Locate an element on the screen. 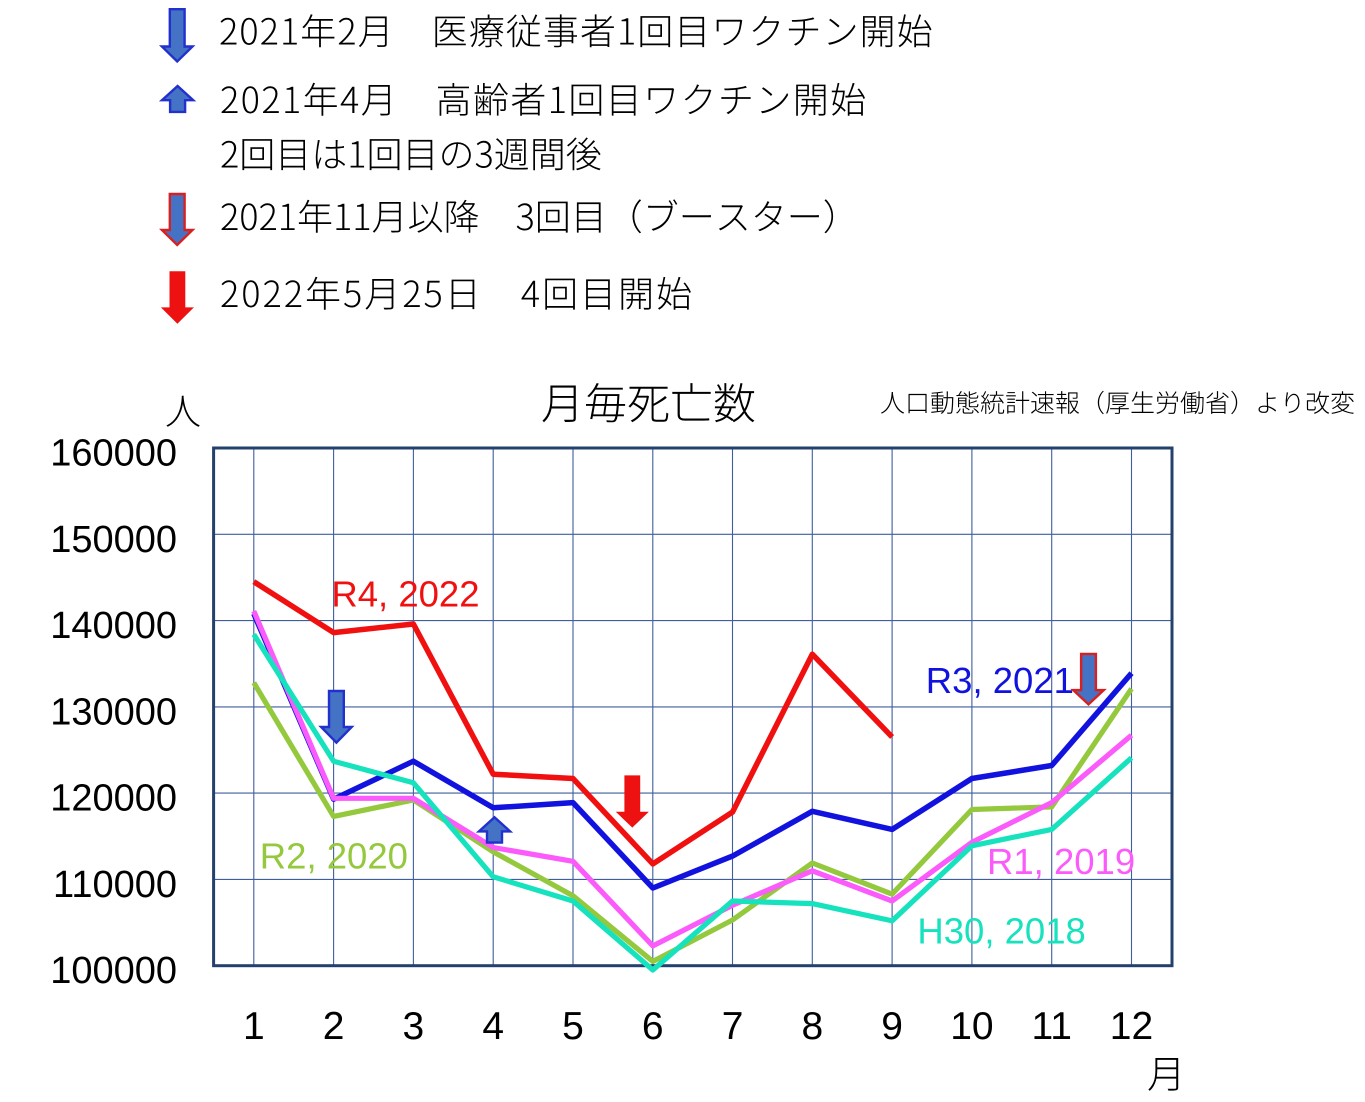 Image resolution: width=1365 pixels, height=1102 pixels. svg-text: R2, 2020 is located at coordinates (334, 856).